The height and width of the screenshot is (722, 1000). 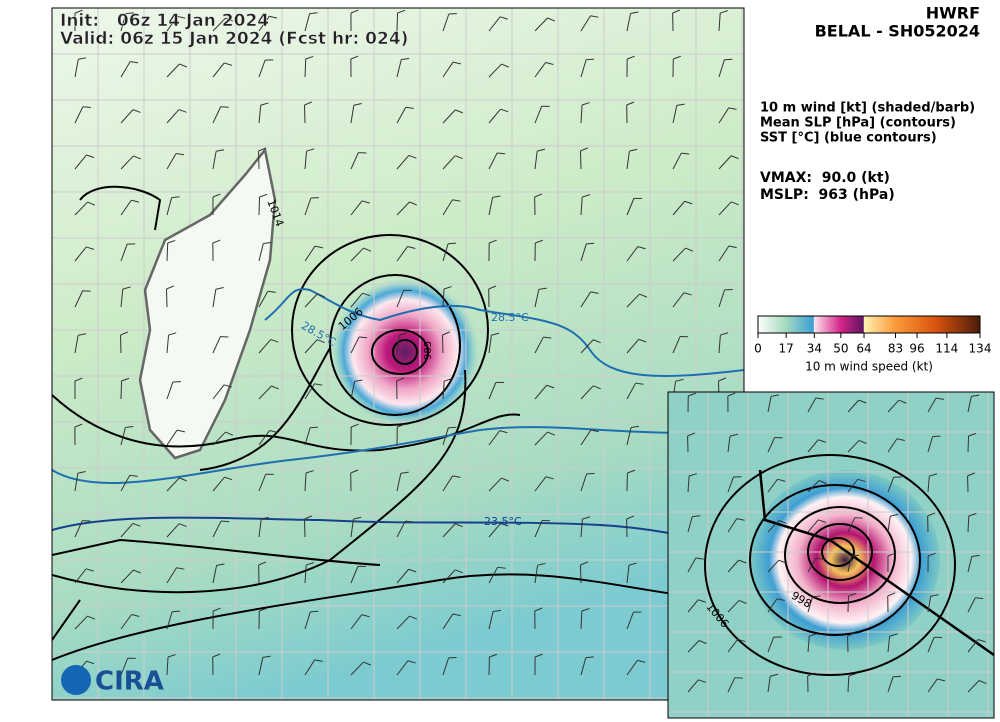 What do you see at coordinates (164, 21) in the screenshot?
I see `init-time: Init: 06z 14 Jan 2024` at bounding box center [164, 21].